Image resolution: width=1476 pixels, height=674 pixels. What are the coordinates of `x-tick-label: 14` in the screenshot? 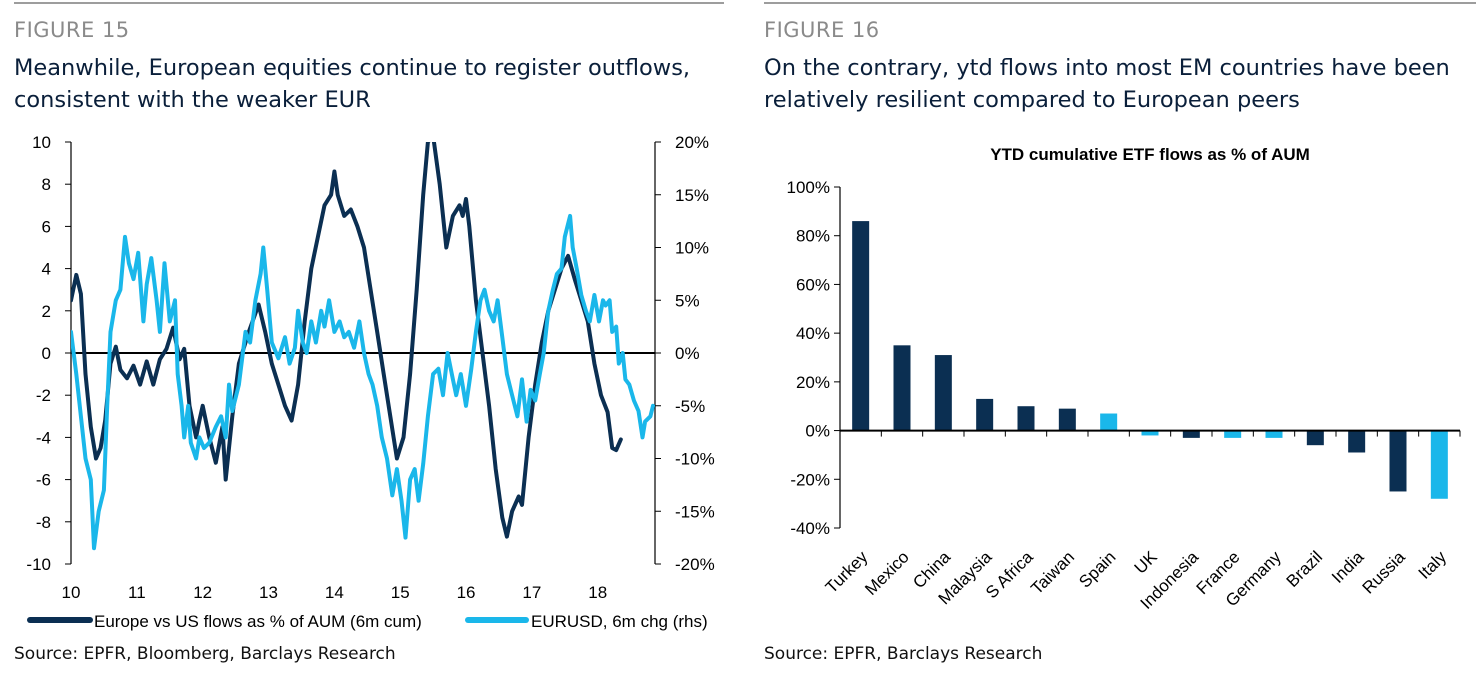 It's located at (334, 592).